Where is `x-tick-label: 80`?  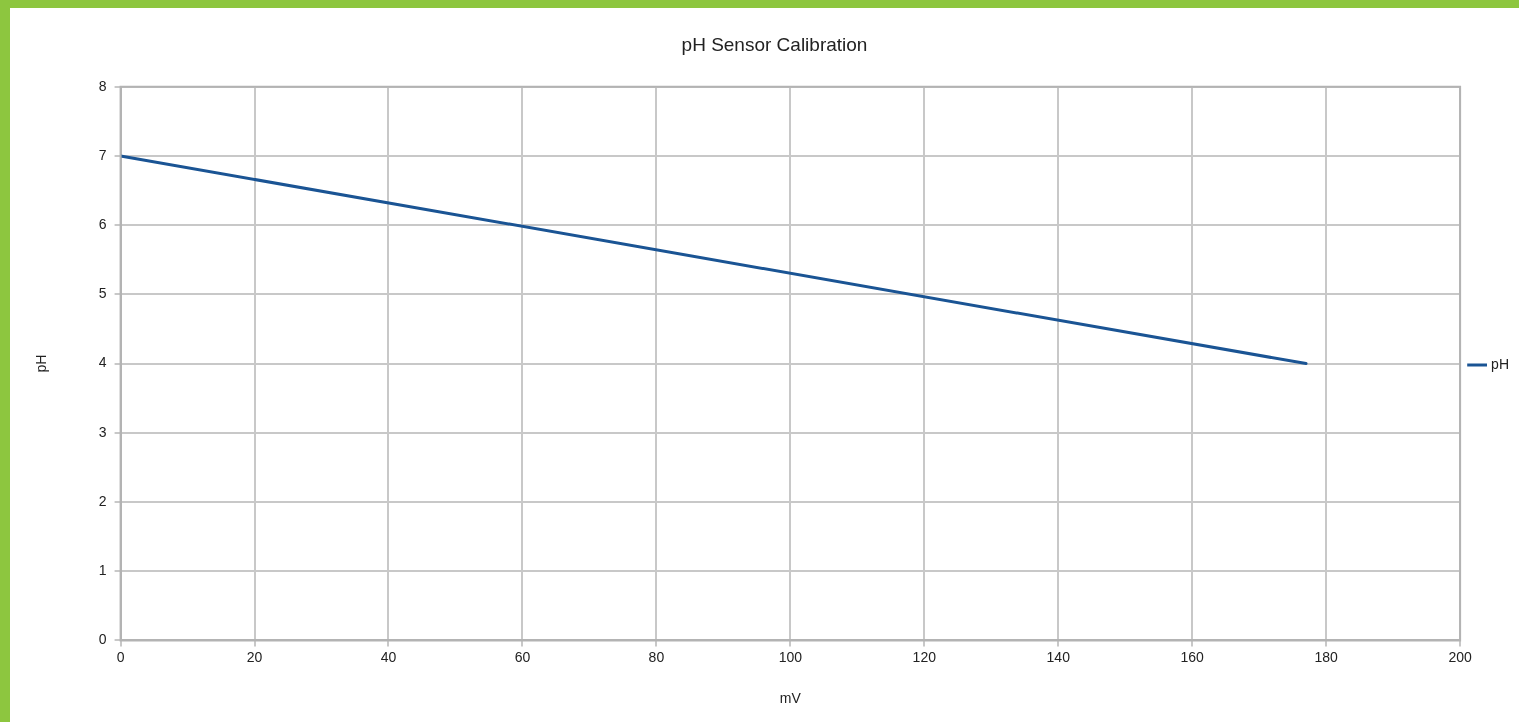
x-tick-label: 80 is located at coordinates (656, 656).